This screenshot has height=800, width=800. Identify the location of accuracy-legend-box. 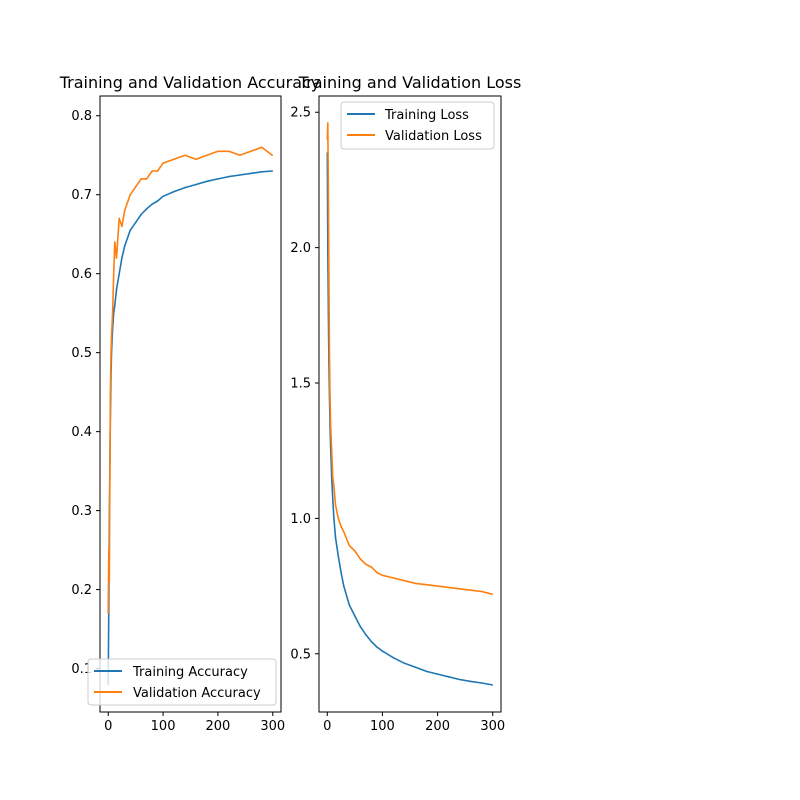
(182, 682).